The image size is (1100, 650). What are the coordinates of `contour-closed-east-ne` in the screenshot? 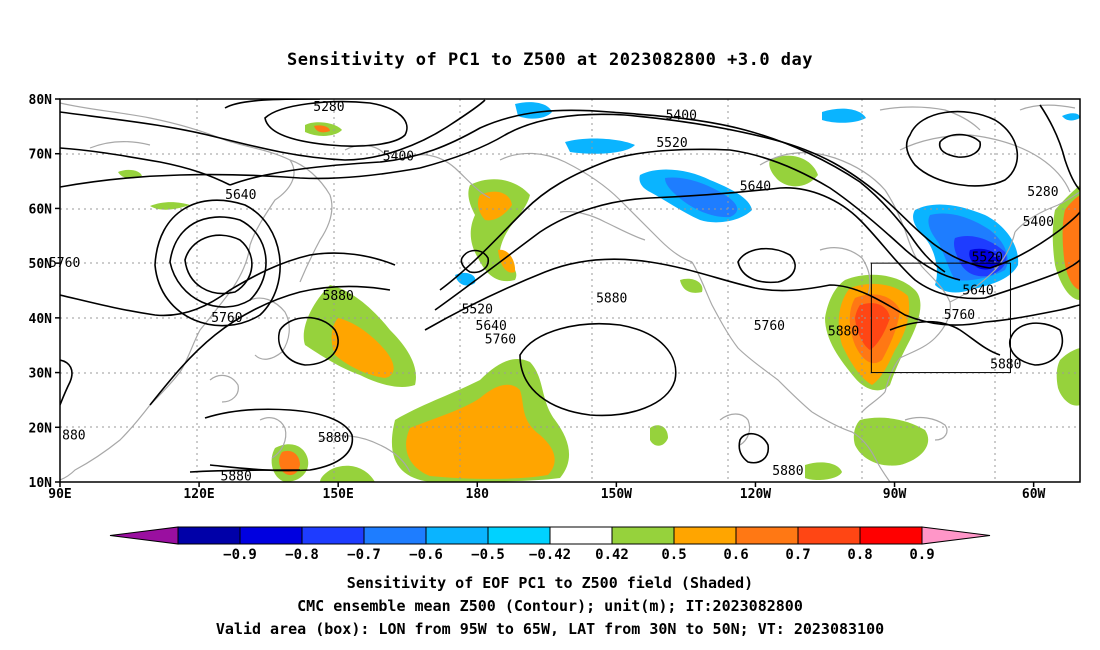 It's located at (959, 145).